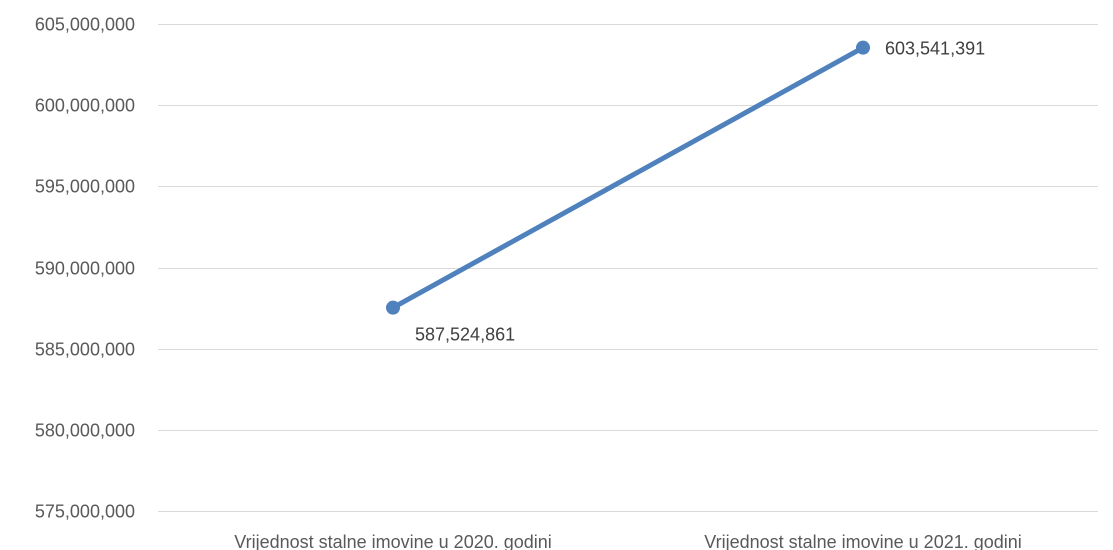 This screenshot has height=550, width=1113. Describe the element at coordinates (85, 512) in the screenshot. I see `y-tick-label: 575,000,000` at that location.